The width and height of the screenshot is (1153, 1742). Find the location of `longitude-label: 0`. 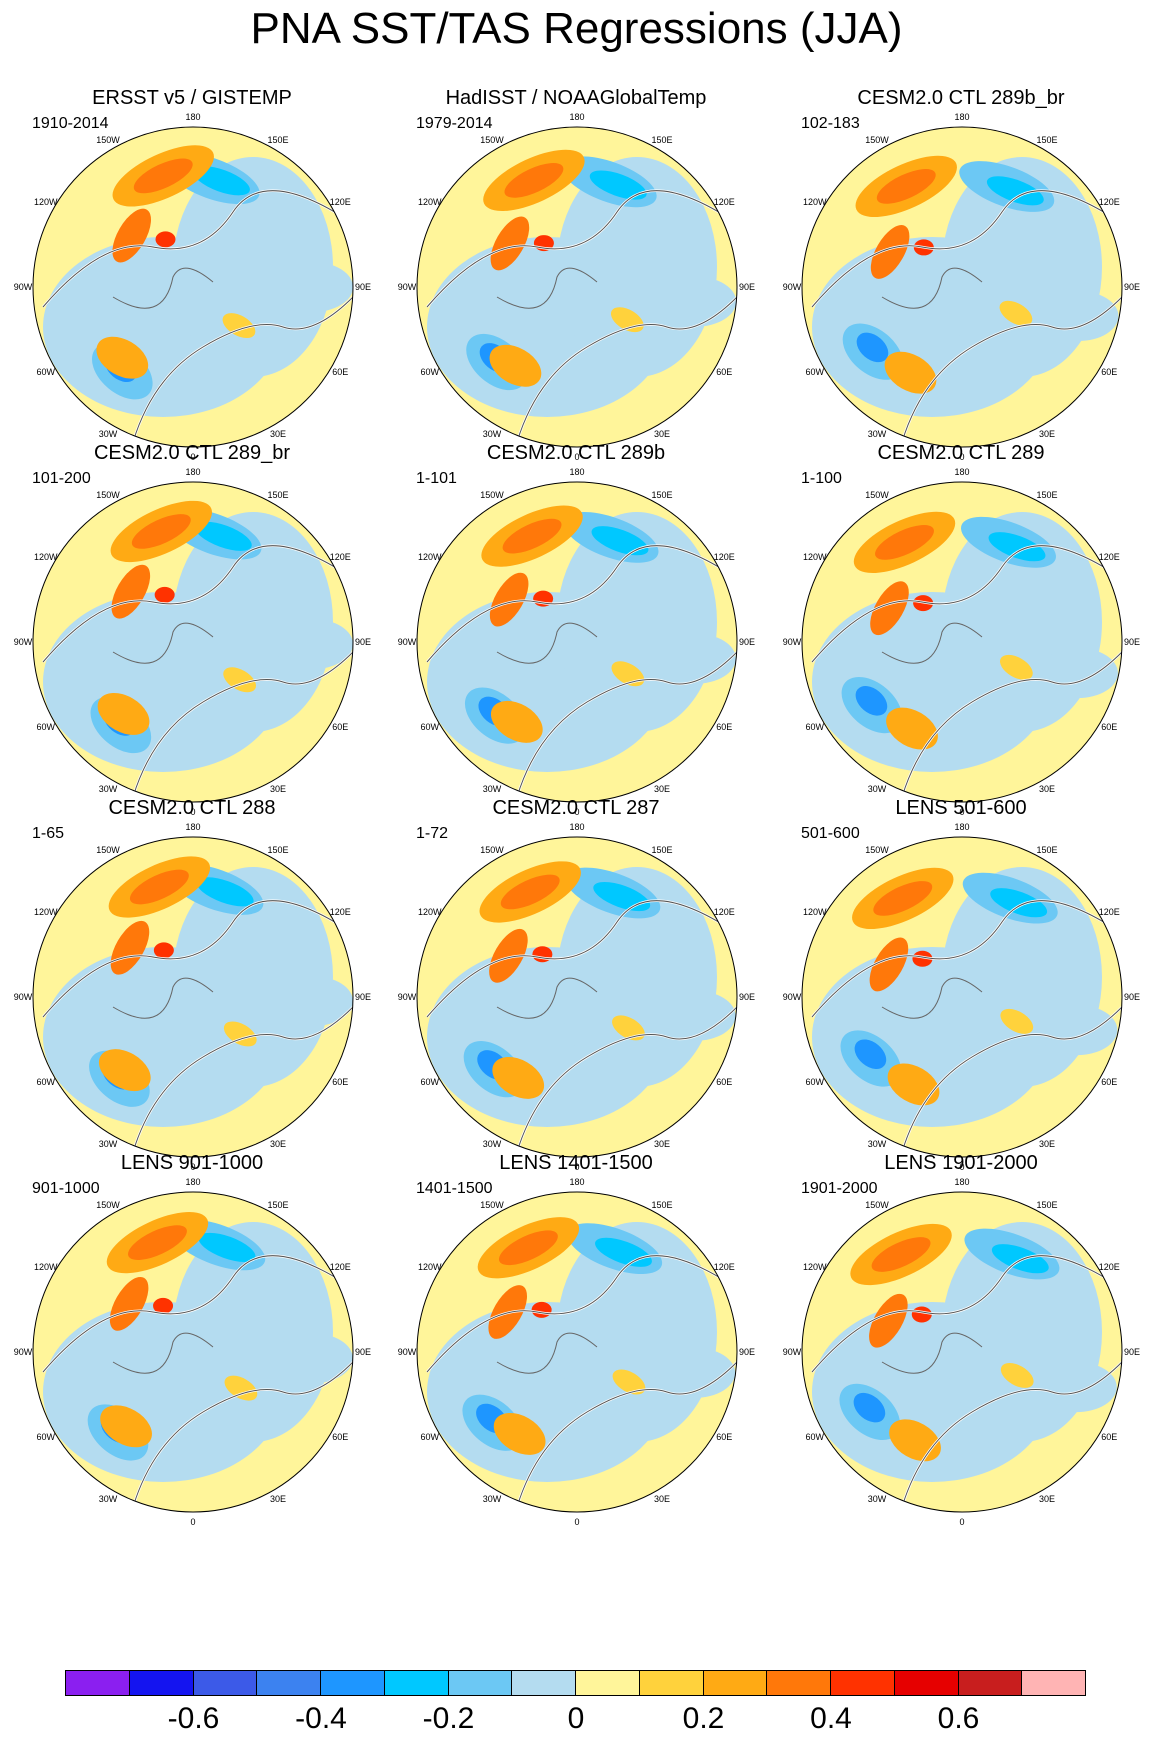

longitude-label: 0 is located at coordinates (961, 1167).